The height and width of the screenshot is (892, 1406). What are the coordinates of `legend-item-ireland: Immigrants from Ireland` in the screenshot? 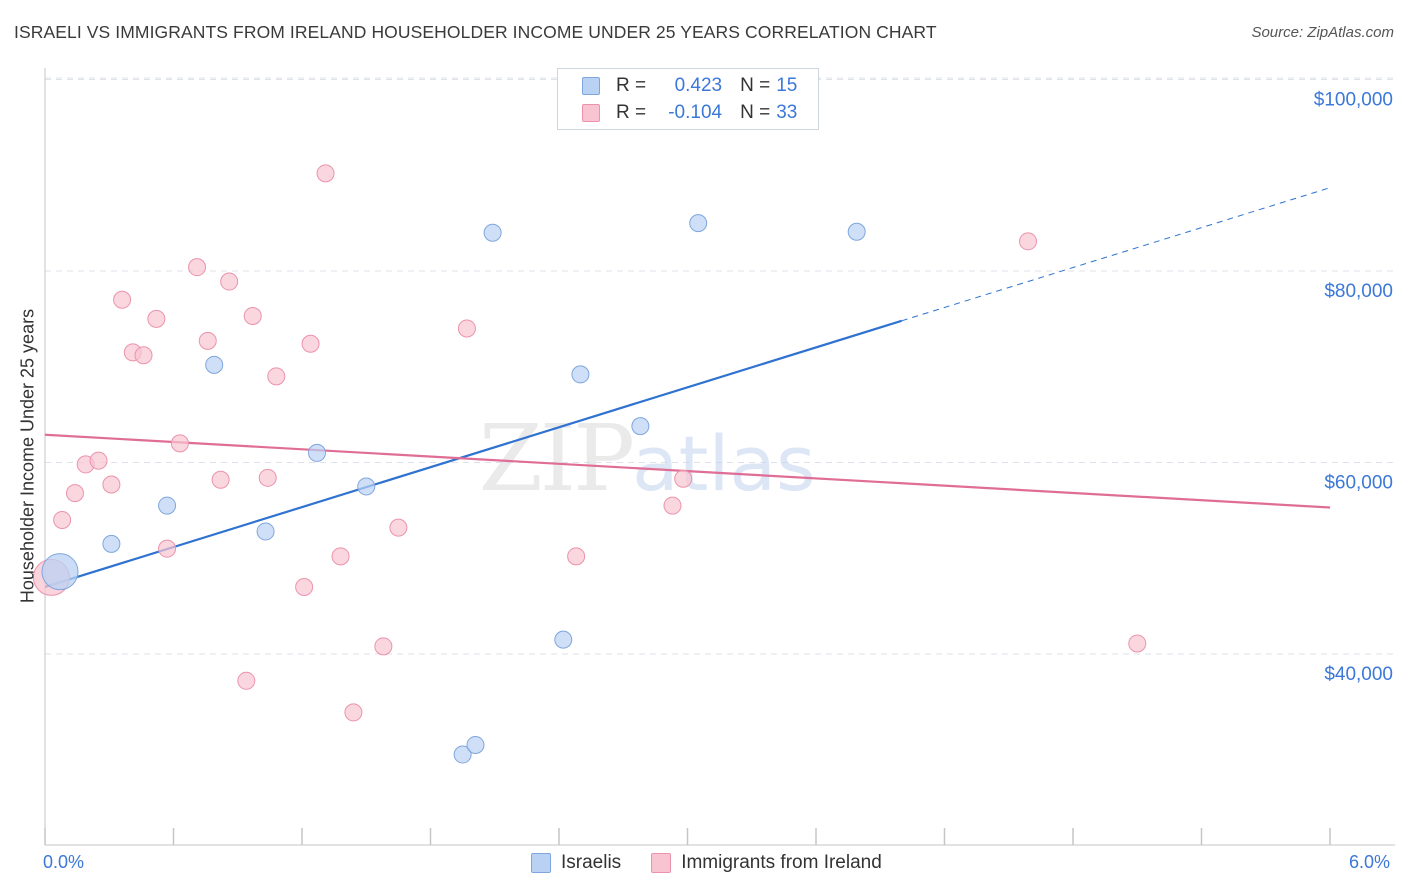 It's located at (766, 863).